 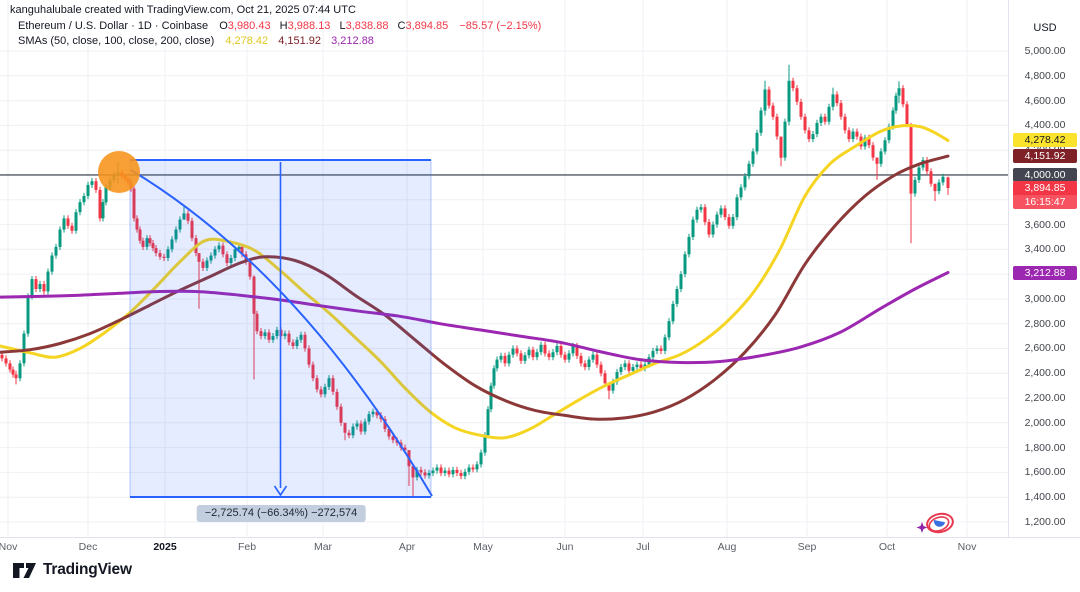 I want to click on price-tick: 2,400.00, so click(x=1045, y=373).